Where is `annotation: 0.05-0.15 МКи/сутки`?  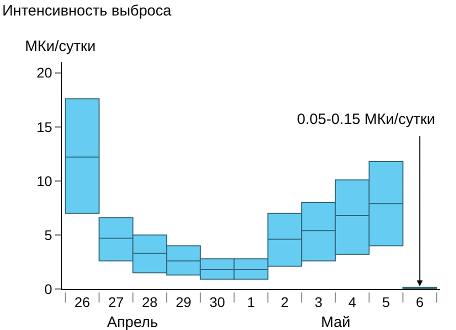 annotation: 0.05-0.15 МКи/сутки is located at coordinates (366, 119).